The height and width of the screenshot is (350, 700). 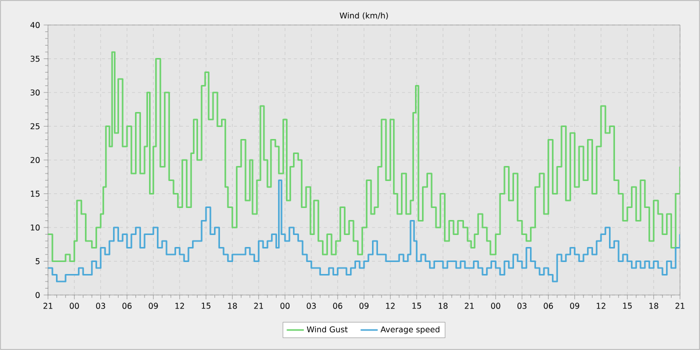 What do you see at coordinates (38, 295) in the screenshot?
I see `y-tick-label: 0` at bounding box center [38, 295].